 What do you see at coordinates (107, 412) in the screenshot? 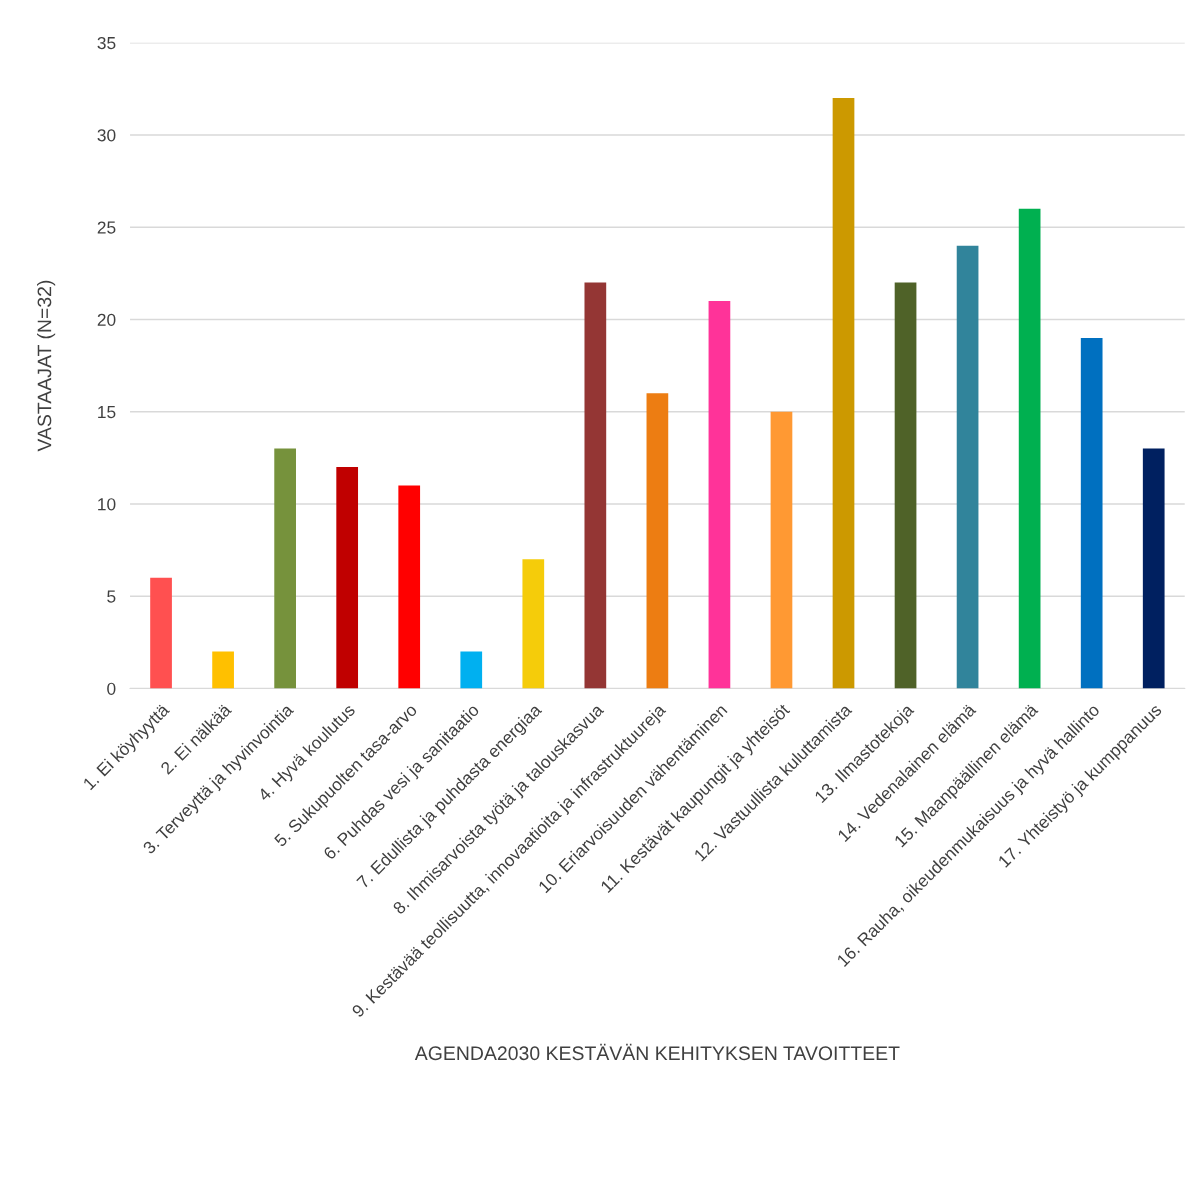
I see `y-tick-label: 15` at bounding box center [107, 412].